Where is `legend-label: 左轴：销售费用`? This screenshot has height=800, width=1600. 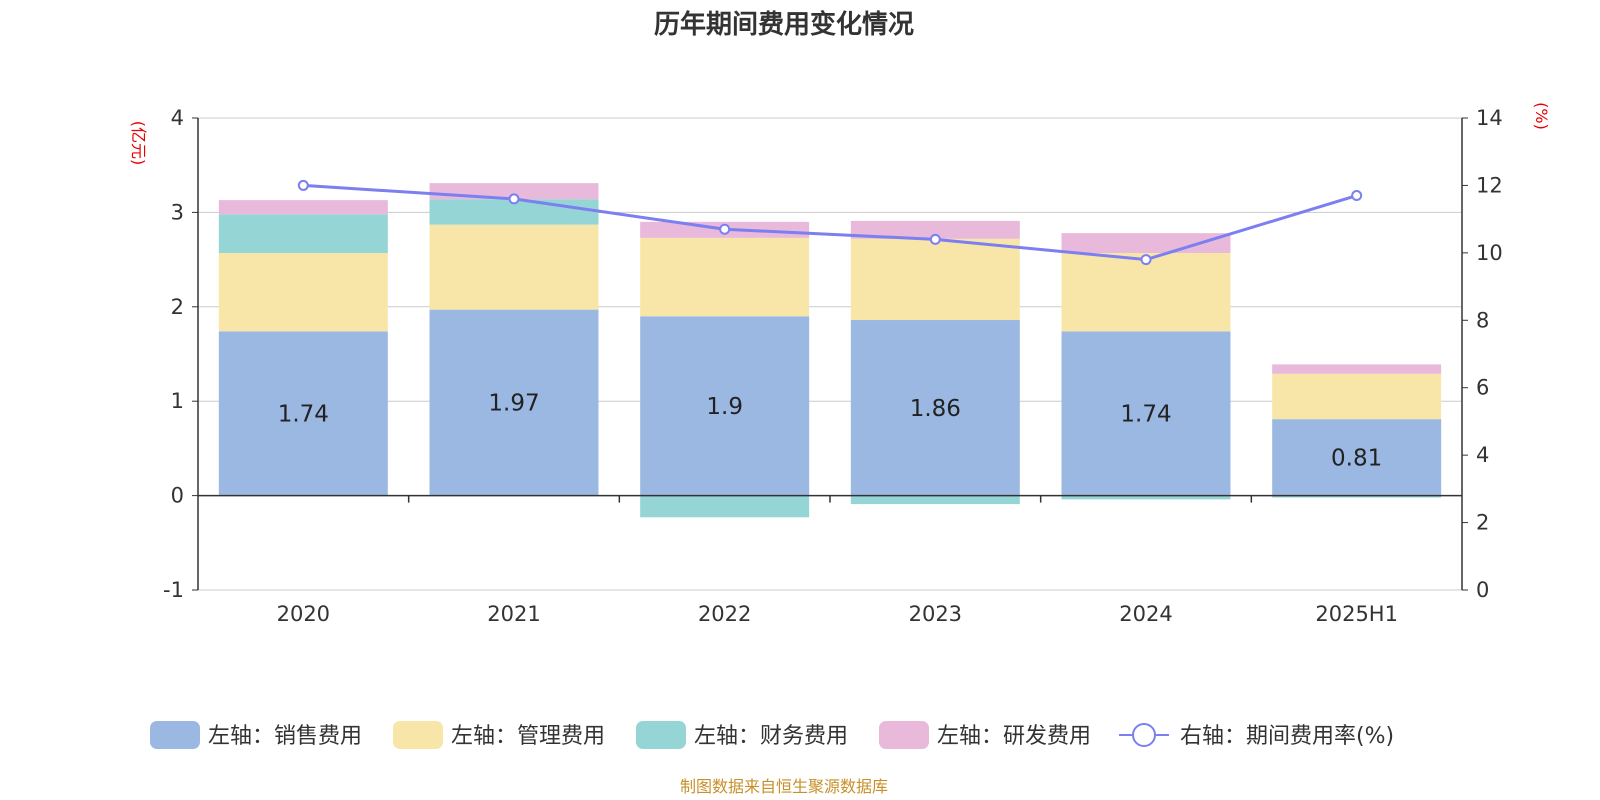
legend-label: 左轴：销售费用 is located at coordinates (285, 736).